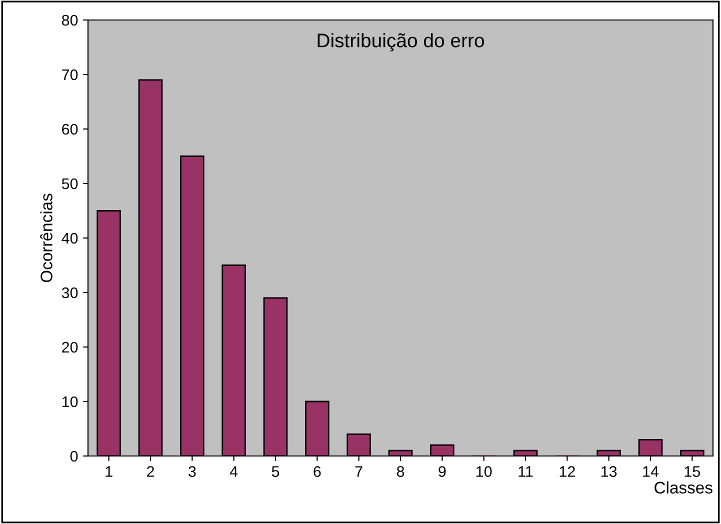  I want to click on y-tick-label: 30, so click(70, 292).